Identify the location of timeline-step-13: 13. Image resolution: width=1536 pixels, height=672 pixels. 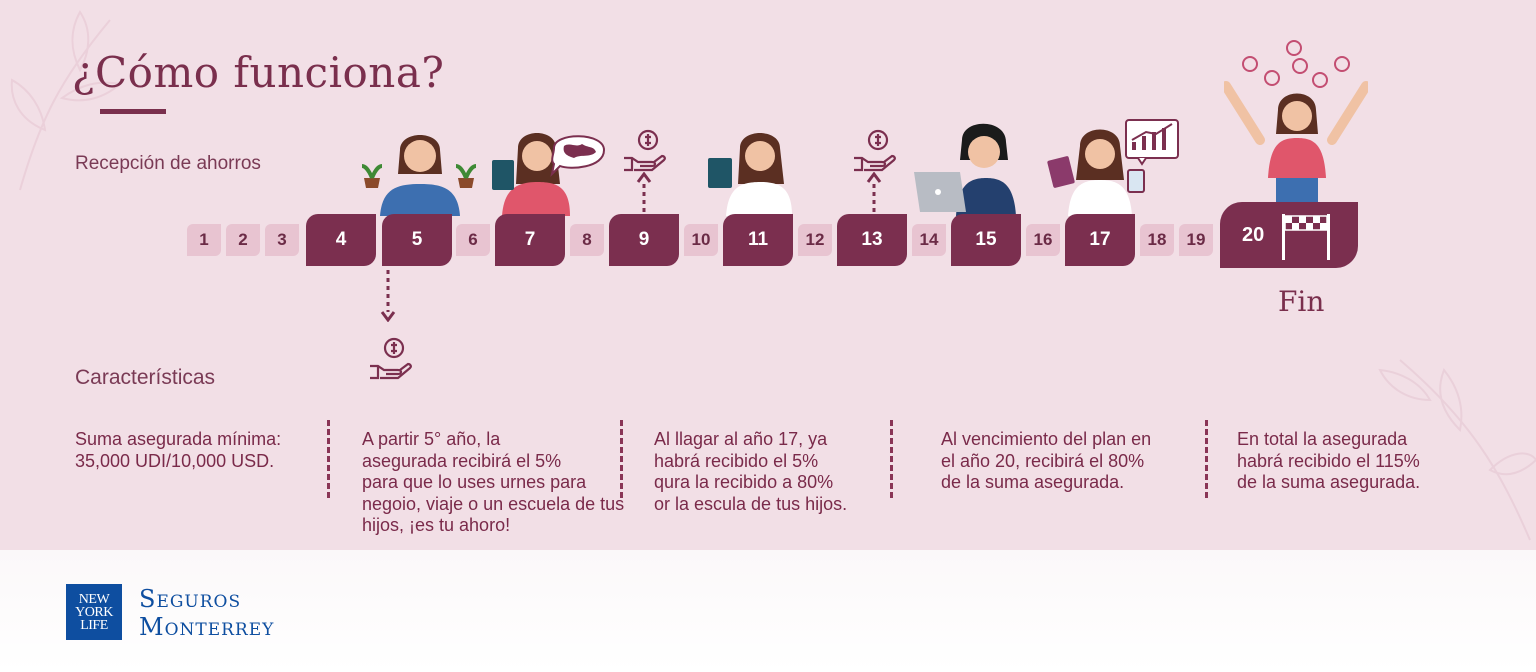
(872, 240).